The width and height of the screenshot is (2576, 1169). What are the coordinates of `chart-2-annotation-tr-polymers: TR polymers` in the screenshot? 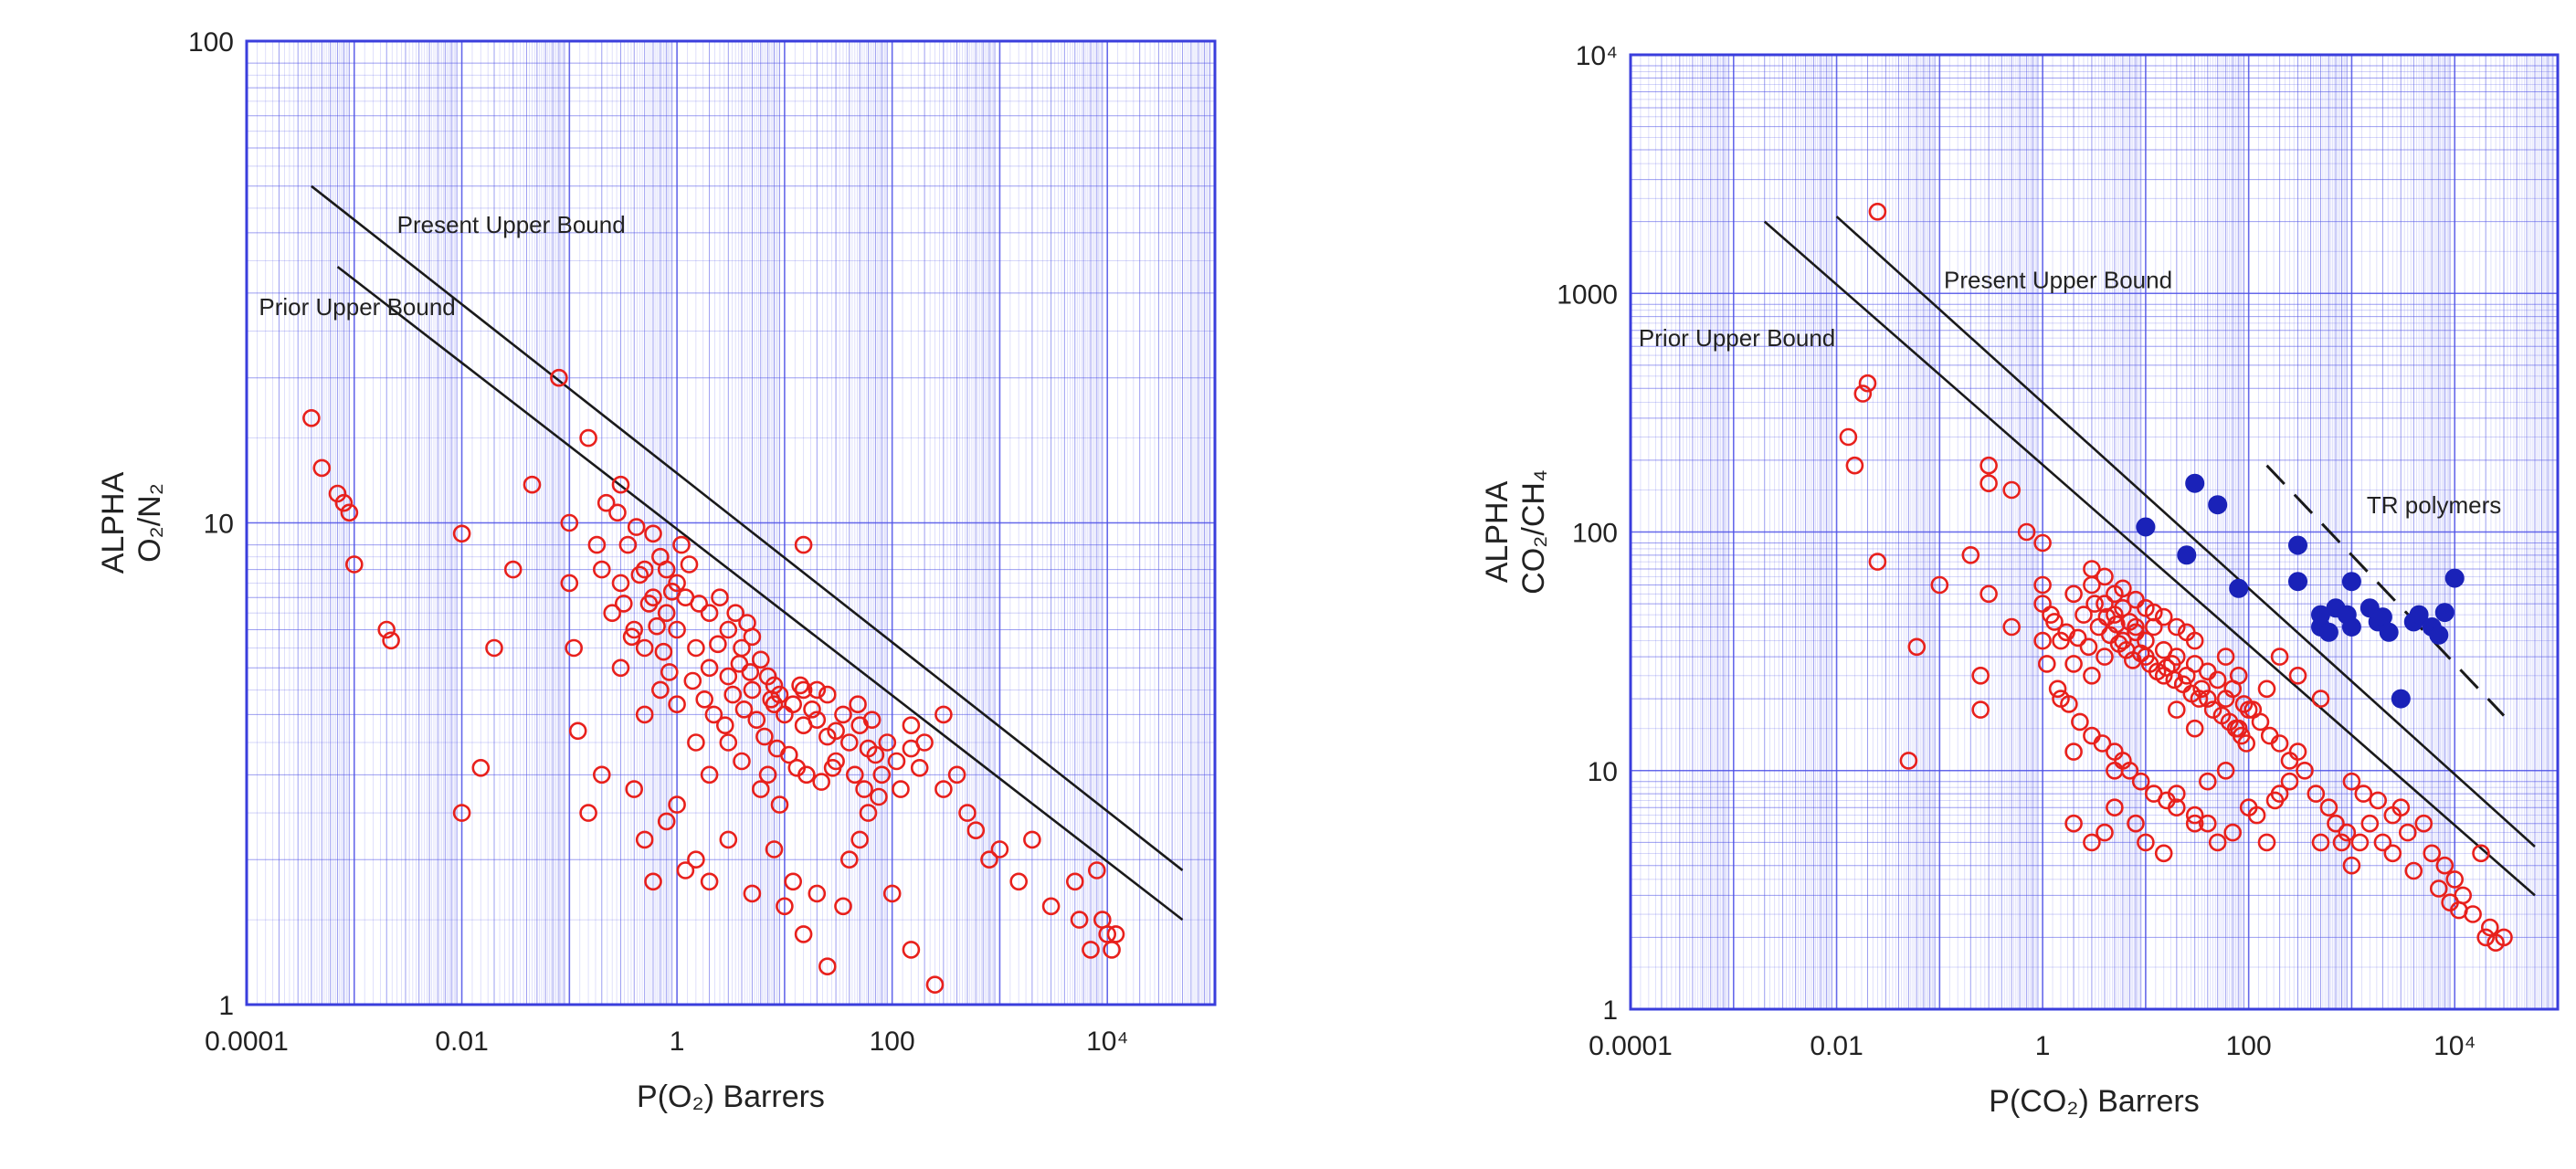 It's located at (2434, 505).